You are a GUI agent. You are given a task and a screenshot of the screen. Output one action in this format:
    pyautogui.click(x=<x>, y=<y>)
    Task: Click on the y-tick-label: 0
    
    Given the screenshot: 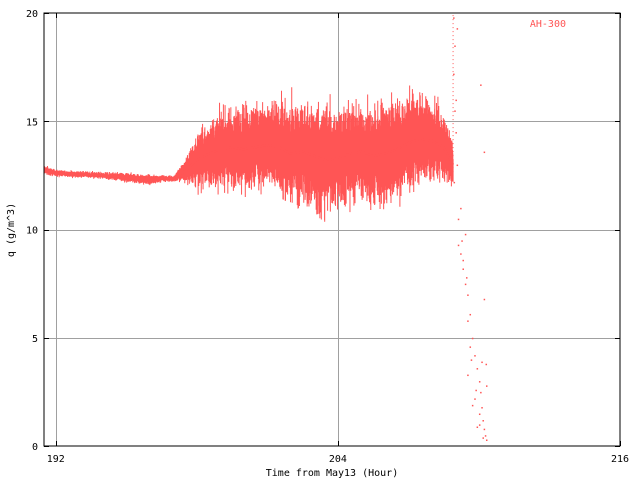 What is the action you would take?
    pyautogui.click(x=35, y=447)
    